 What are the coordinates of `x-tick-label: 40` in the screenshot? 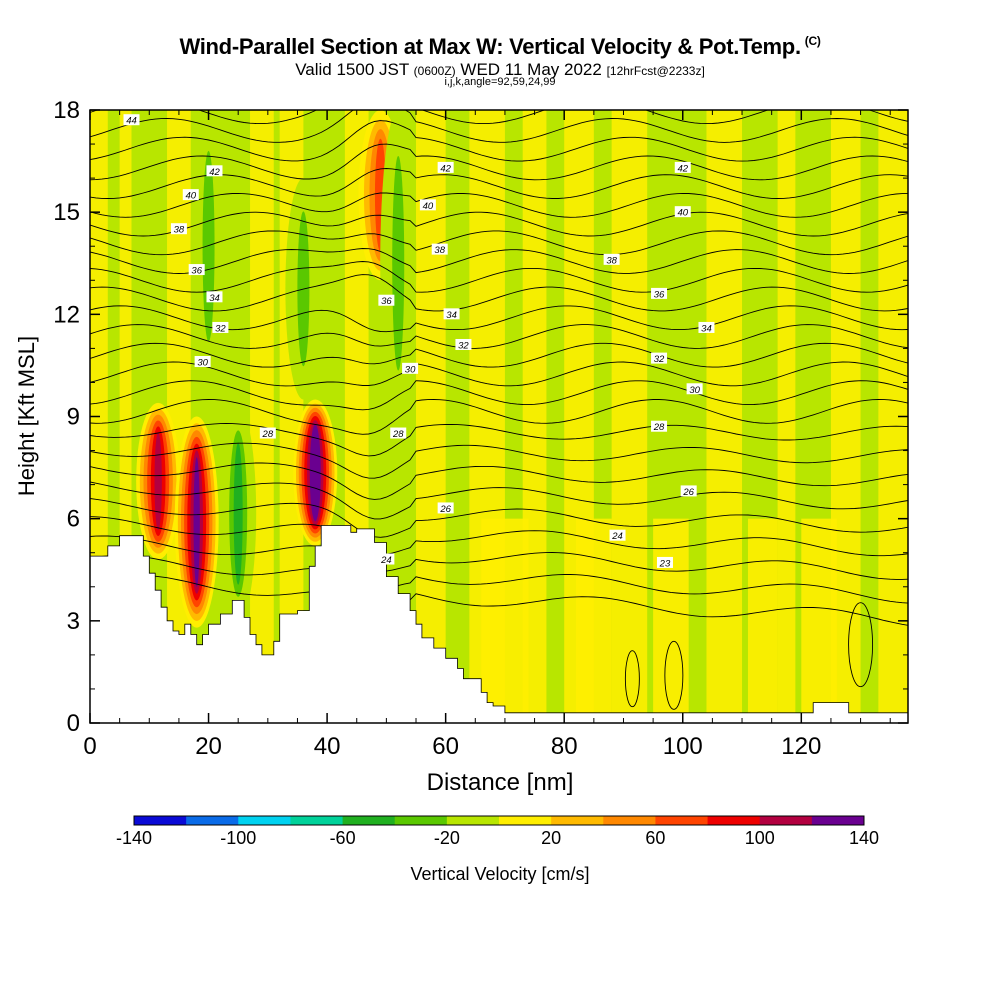 It's located at (327, 746).